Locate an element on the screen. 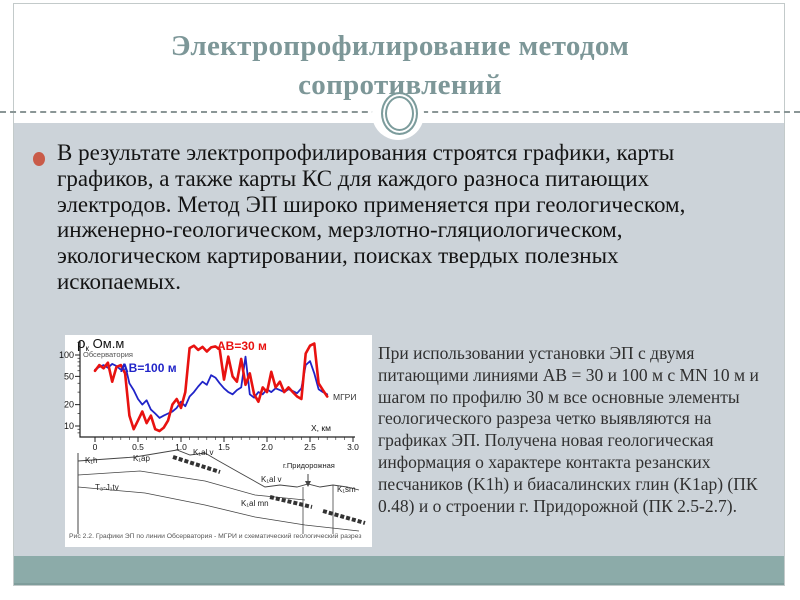  svg-text: 20 is located at coordinates (69, 405).